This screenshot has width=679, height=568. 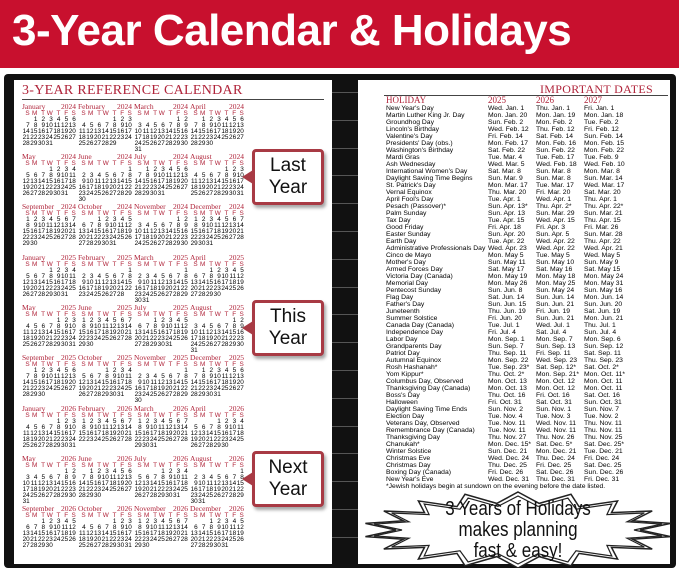 I want to click on holiday-name: Boxing Day (Canada), so click(x=418, y=472).